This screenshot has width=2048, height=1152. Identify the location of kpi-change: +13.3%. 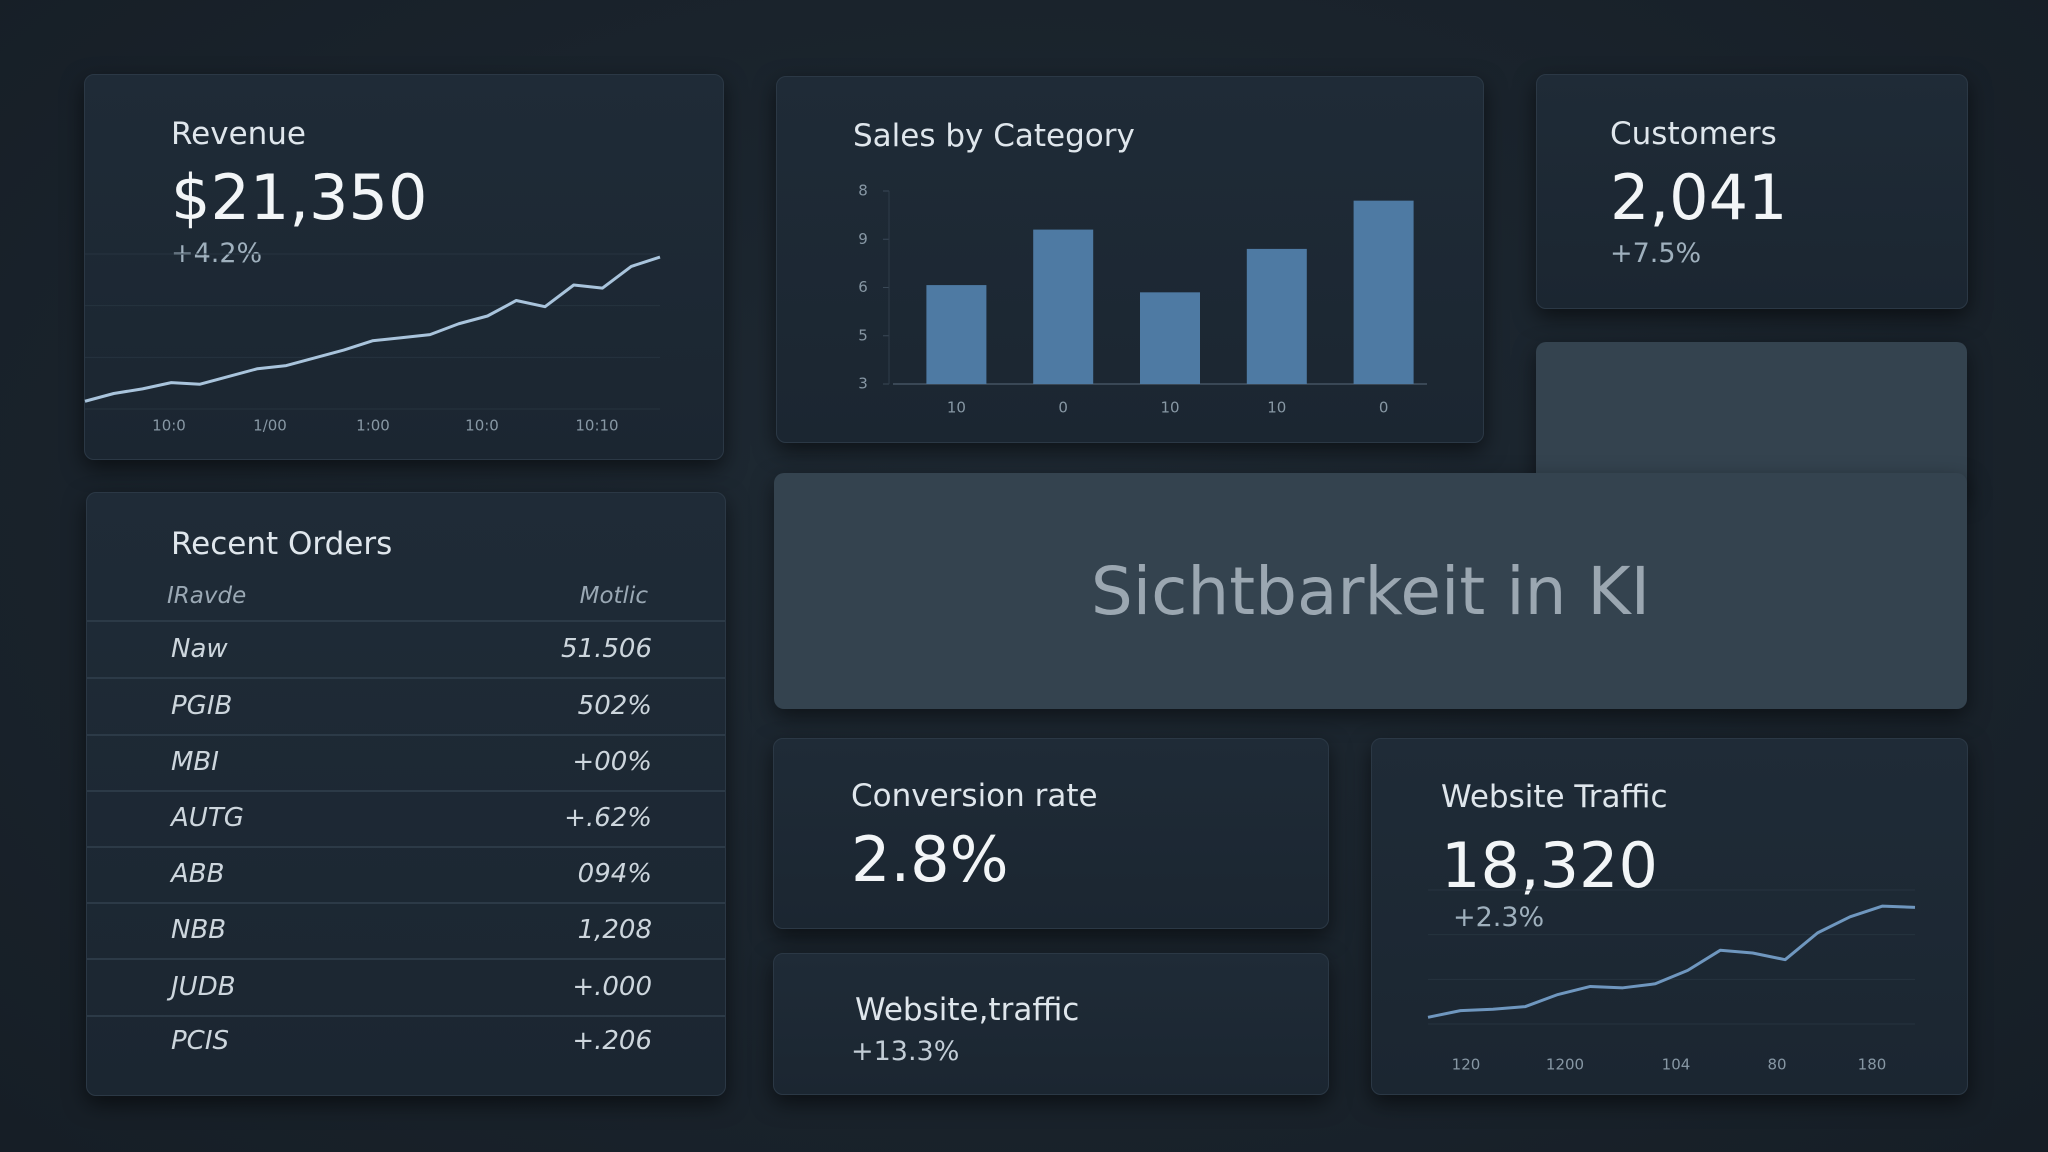
(905, 1051).